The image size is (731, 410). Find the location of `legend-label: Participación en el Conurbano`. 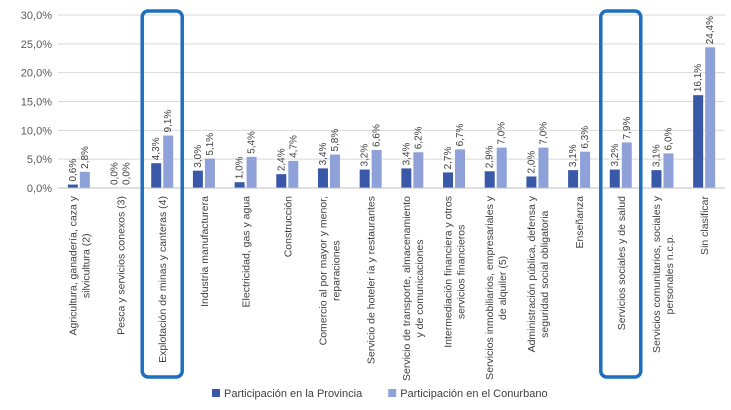

legend-label: Participación en el Conurbano is located at coordinates (473, 394).